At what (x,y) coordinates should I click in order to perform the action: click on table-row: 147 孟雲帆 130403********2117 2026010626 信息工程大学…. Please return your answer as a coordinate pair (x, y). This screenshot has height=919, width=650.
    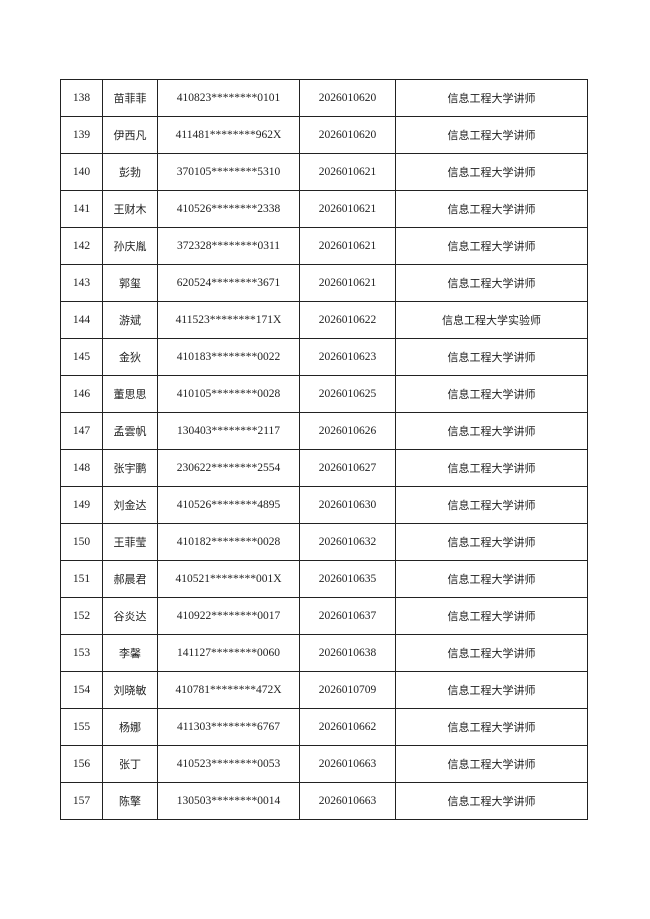
    Looking at the image, I should click on (324, 431).